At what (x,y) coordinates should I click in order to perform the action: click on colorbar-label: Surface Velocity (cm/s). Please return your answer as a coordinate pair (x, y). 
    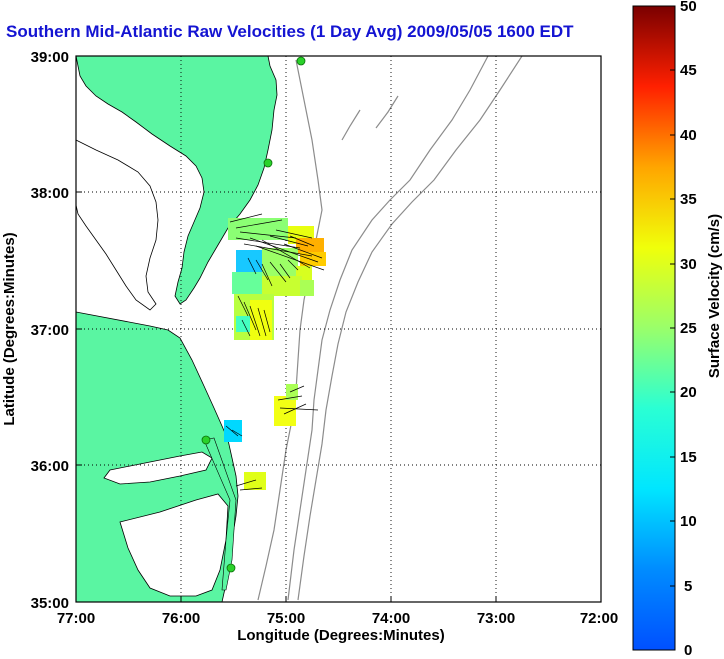
    Looking at the image, I should click on (714, 296).